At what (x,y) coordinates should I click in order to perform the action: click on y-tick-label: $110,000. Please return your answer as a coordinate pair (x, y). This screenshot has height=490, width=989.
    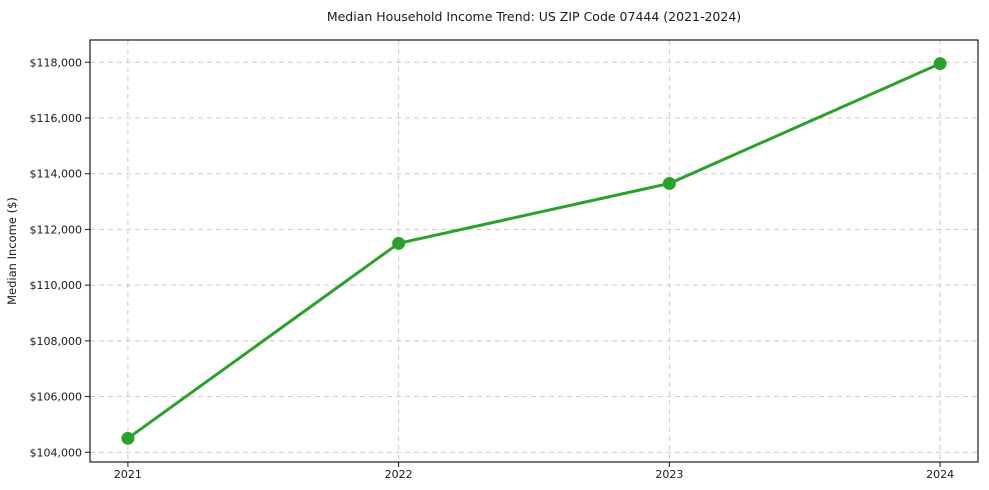
    Looking at the image, I should click on (56, 285).